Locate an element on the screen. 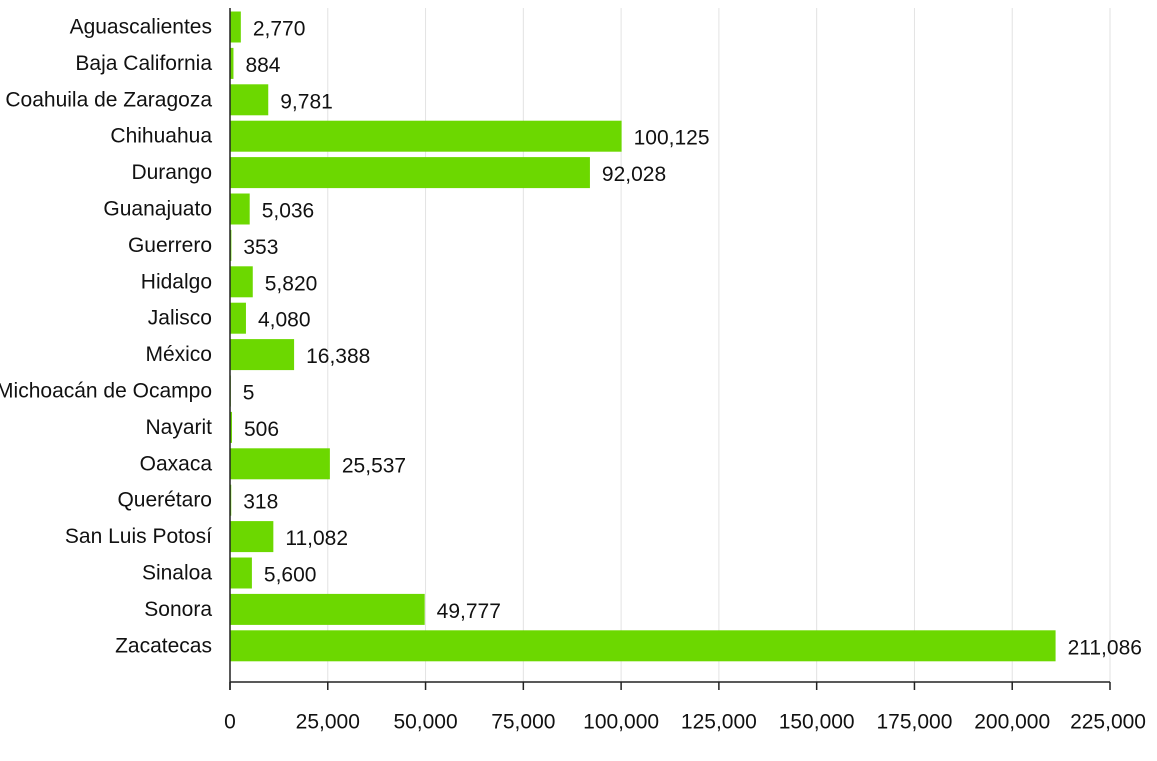 This screenshot has height=761, width=1157. x-tick-label: 200,000 is located at coordinates (1012, 722).